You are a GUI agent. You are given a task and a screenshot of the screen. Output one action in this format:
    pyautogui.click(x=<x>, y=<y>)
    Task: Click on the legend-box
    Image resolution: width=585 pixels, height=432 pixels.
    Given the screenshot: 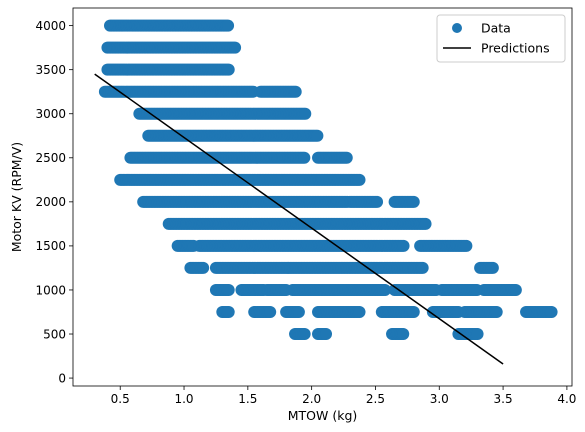 What is the action you would take?
    pyautogui.click(x=501, y=38)
    